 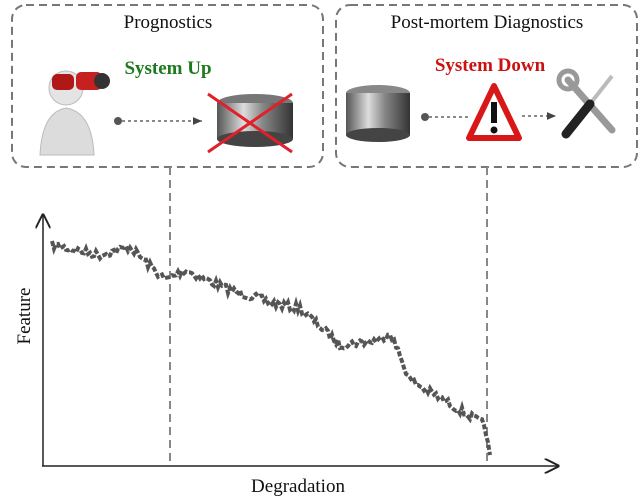 What do you see at coordinates (167, 68) in the screenshot?
I see `status: System Up` at bounding box center [167, 68].